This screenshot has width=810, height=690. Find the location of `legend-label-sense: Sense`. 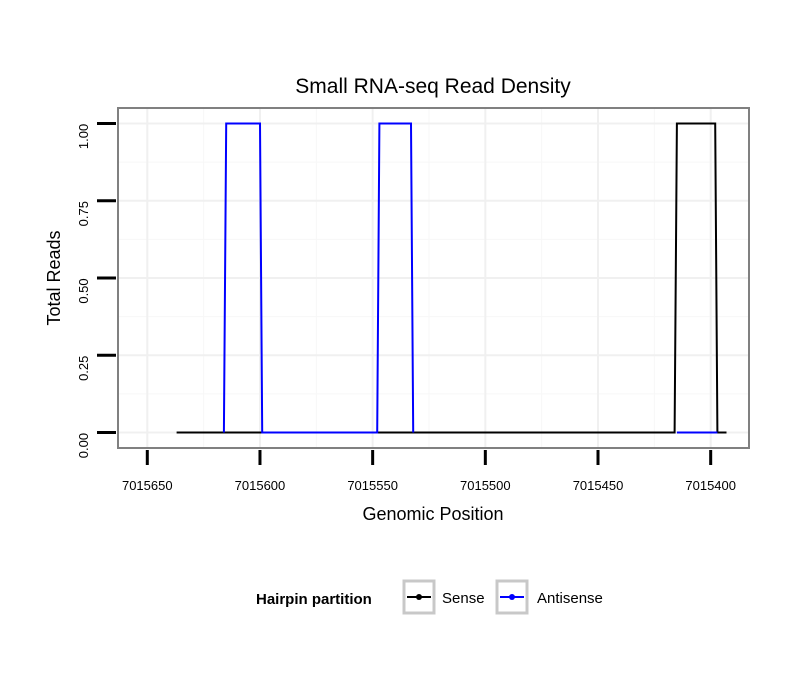

legend-label-sense: Sense is located at coordinates (463, 598).